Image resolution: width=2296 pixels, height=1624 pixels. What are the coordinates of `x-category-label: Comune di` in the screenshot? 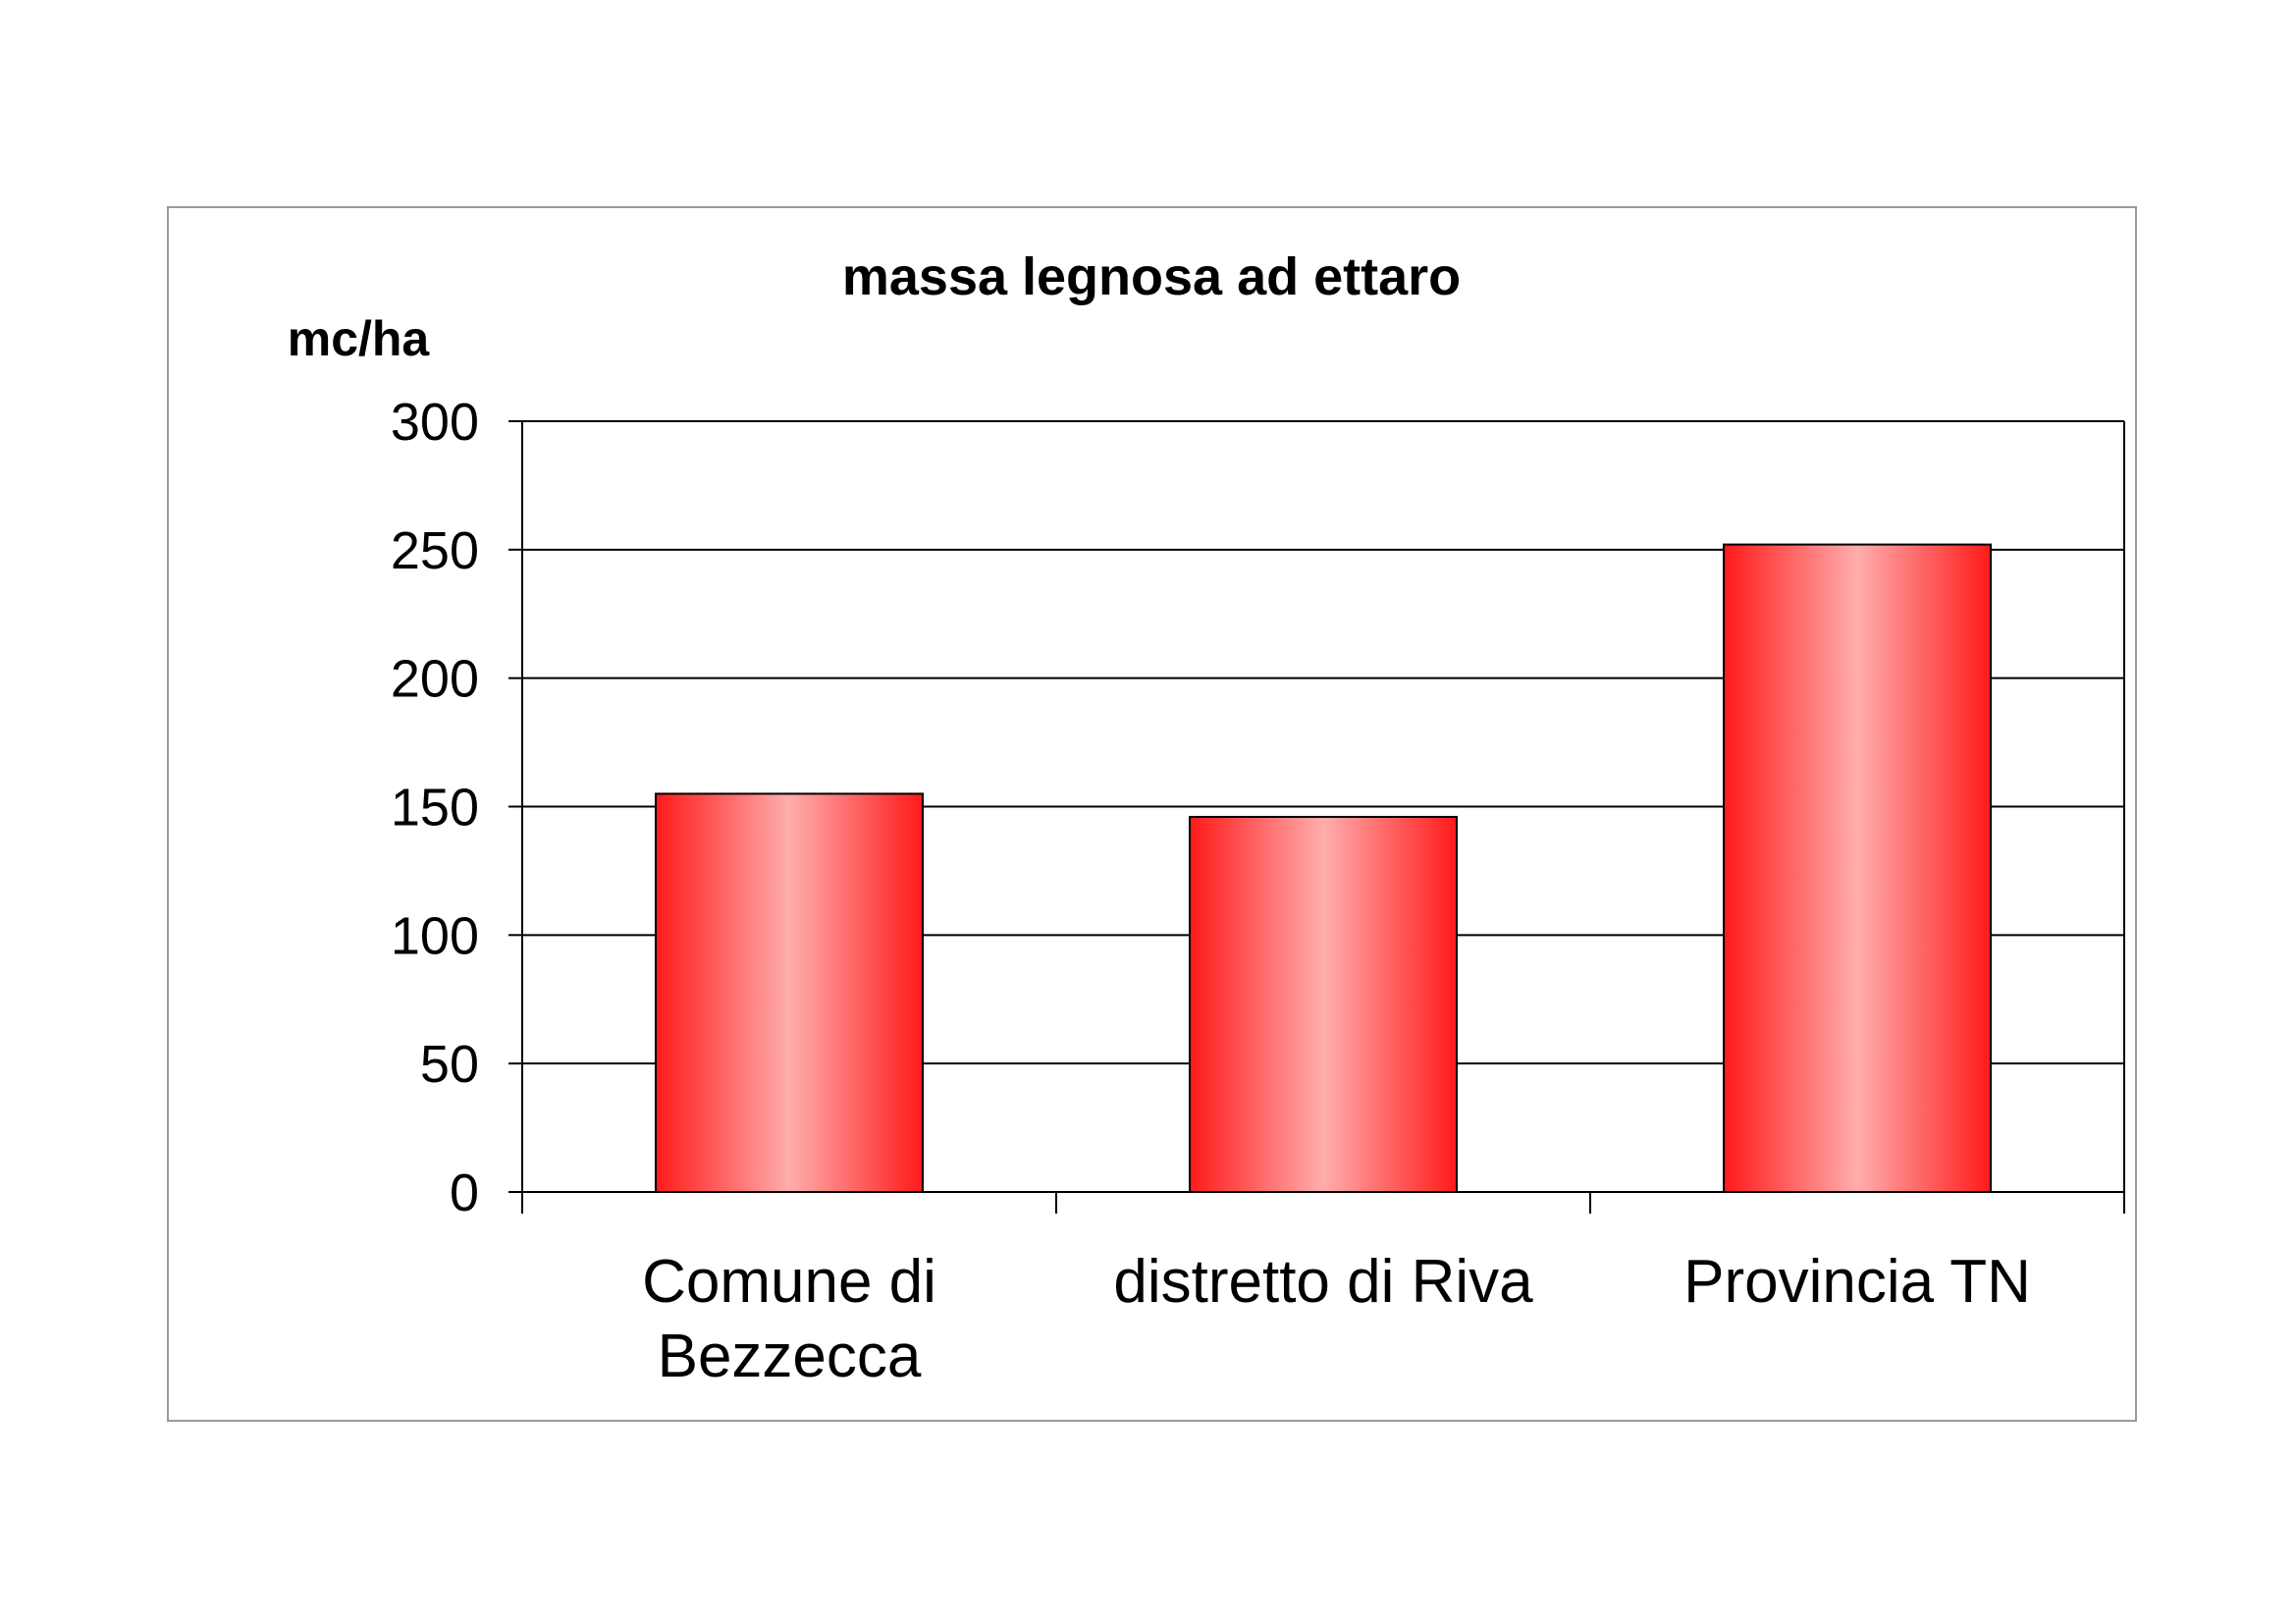 It's located at (789, 1282).